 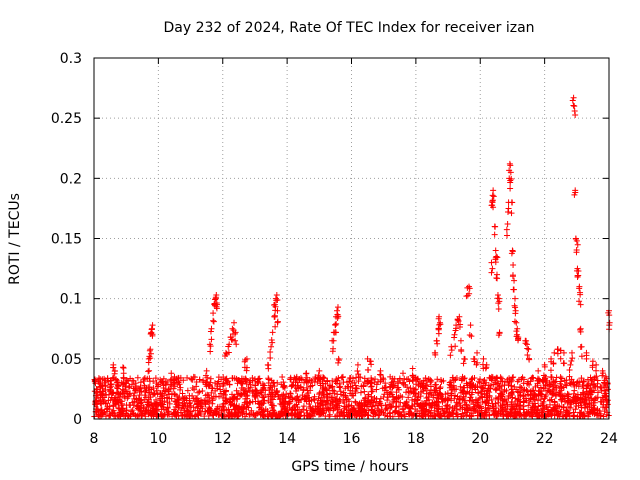 What do you see at coordinates (158, 439) in the screenshot?
I see `x-tick-label: 10` at bounding box center [158, 439].